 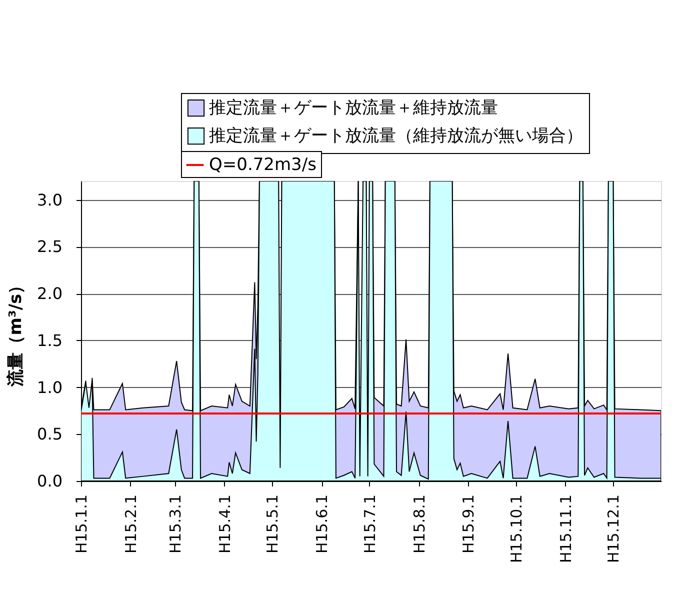 I want to click on x-tick-label: H15.7.1, so click(x=369, y=524).